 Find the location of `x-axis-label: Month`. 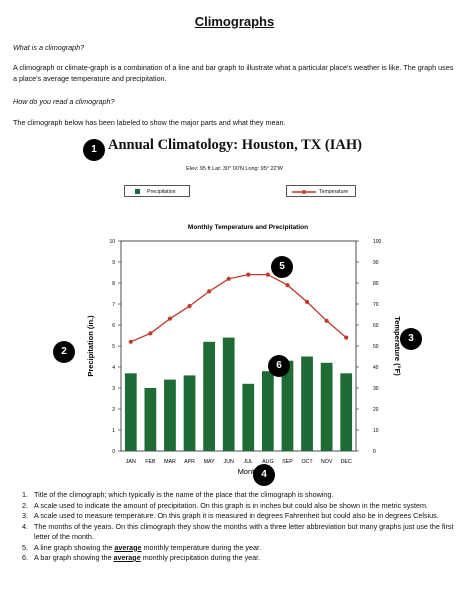

x-axis-label: Month is located at coordinates (248, 471).